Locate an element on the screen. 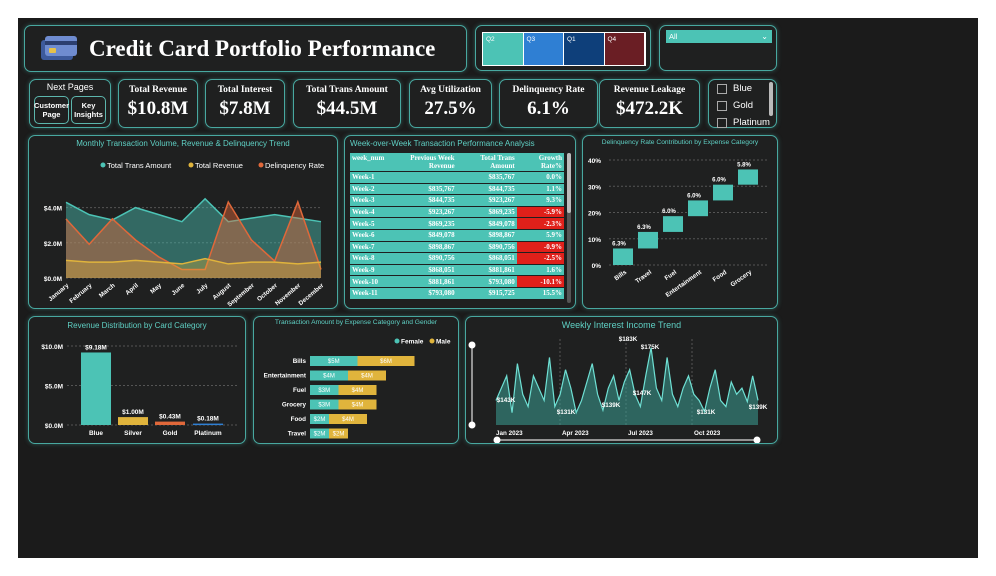 Image resolution: width=996 pixels, height=576 pixels. table-row: Week-10 $881,861 $793,080 -10.1% is located at coordinates (457, 281).